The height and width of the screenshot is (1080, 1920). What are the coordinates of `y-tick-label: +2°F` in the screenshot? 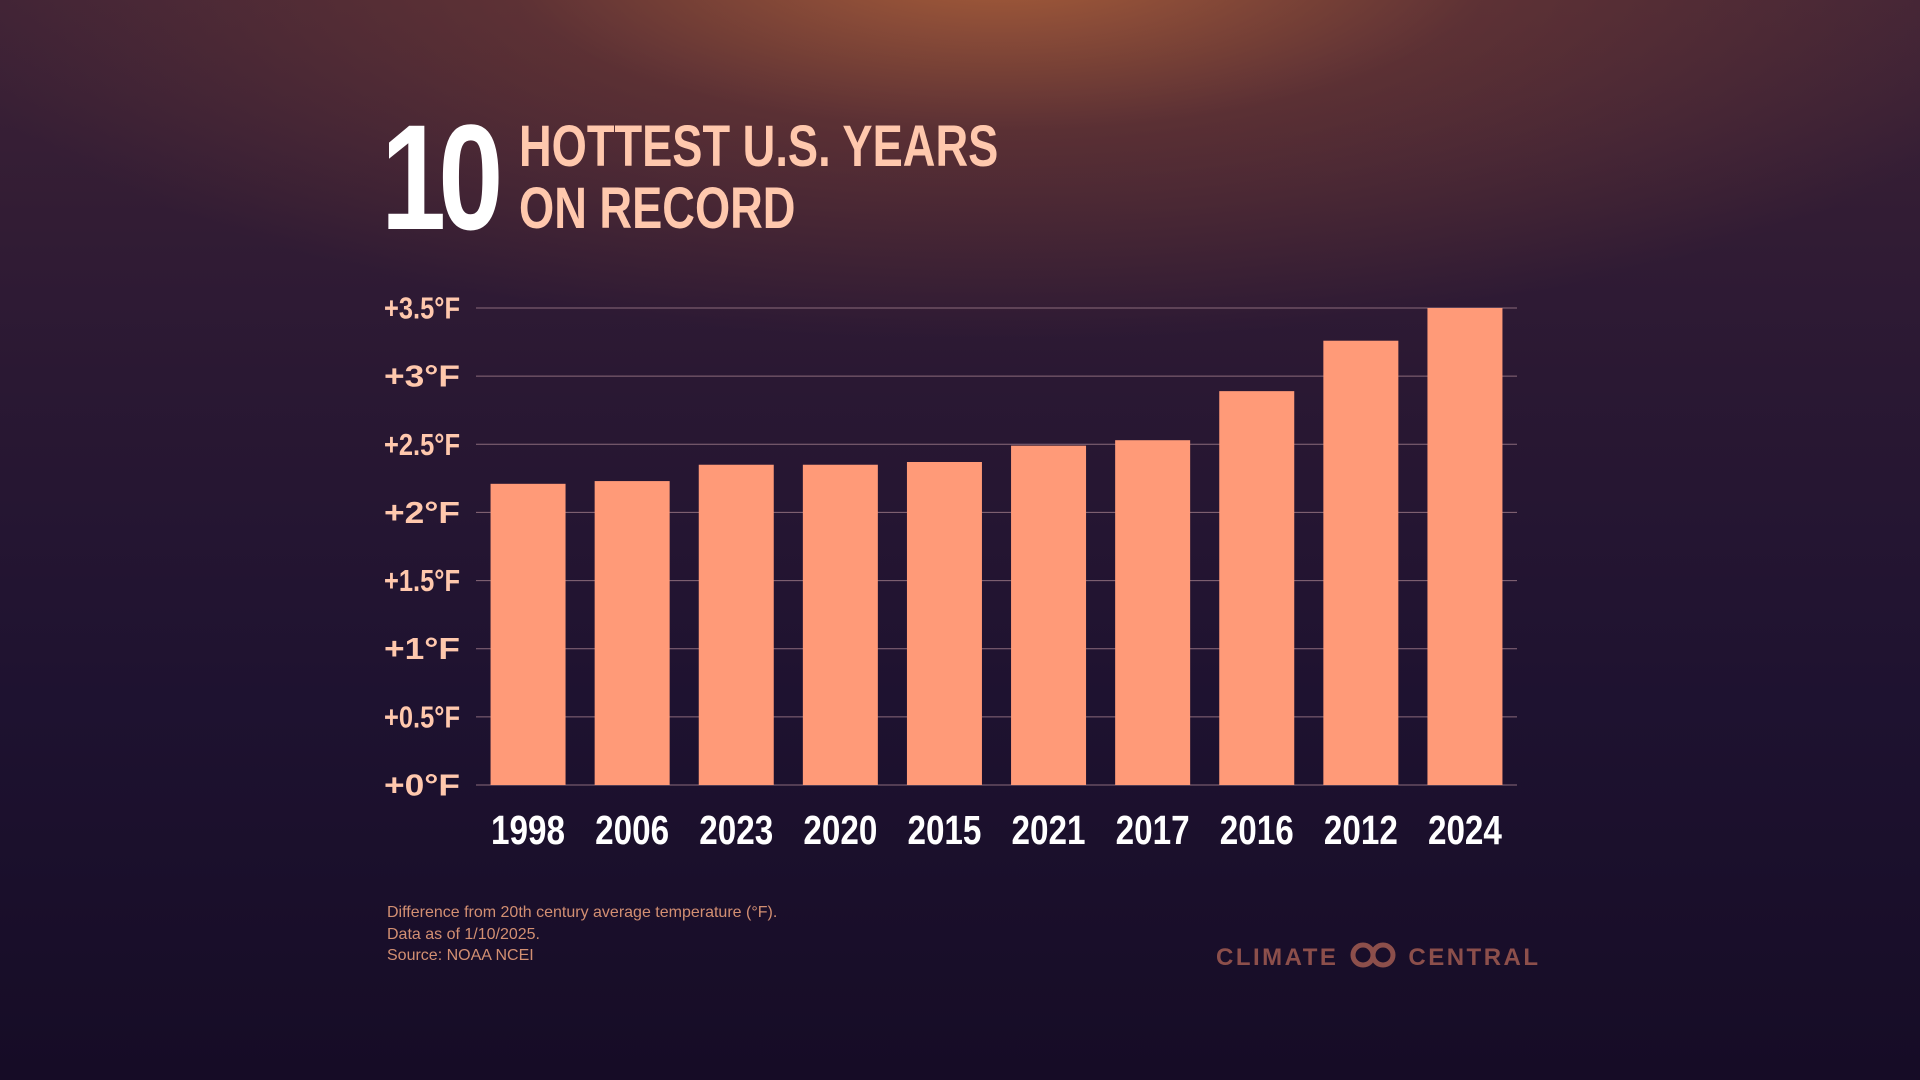 It's located at (422, 512).